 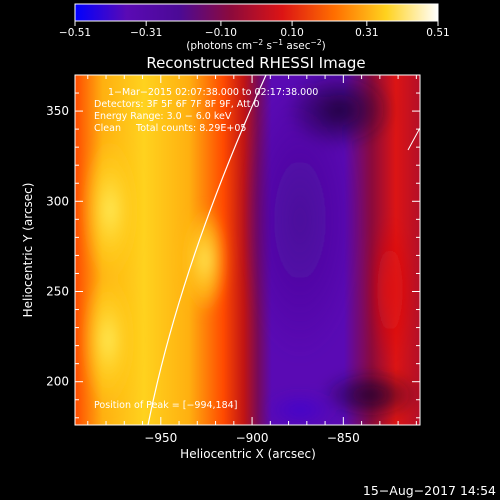 I want to click on colorbar-unit-label: (photons cm−2 s−1 asec−2), so click(x=255, y=45).